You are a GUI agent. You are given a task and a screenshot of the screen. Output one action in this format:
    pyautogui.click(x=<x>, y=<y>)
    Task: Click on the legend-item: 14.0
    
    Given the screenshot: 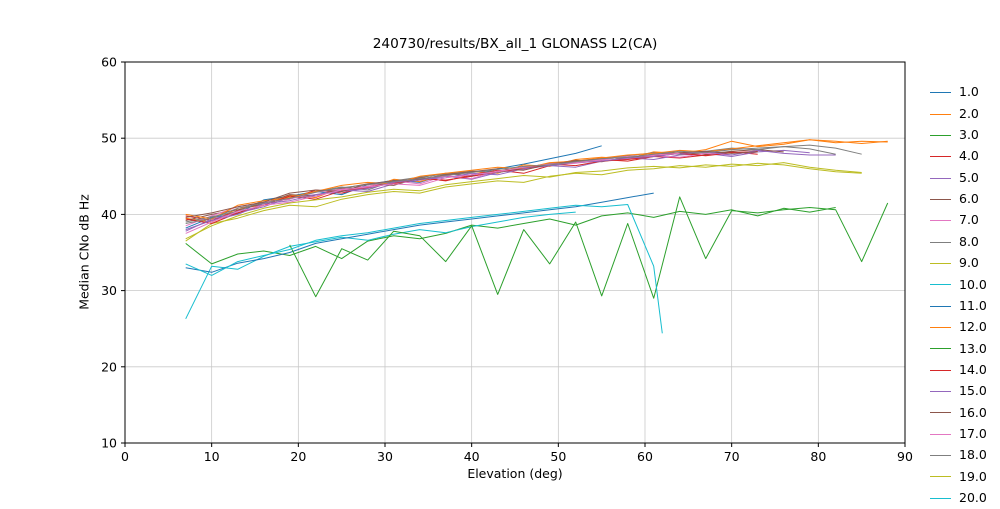 What is the action you would take?
    pyautogui.click(x=958, y=369)
    